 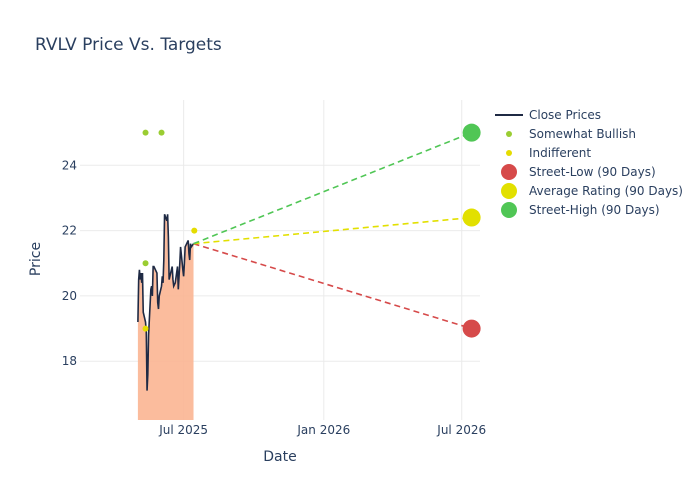 I want to click on y-tick-label: 22, so click(x=69, y=231).